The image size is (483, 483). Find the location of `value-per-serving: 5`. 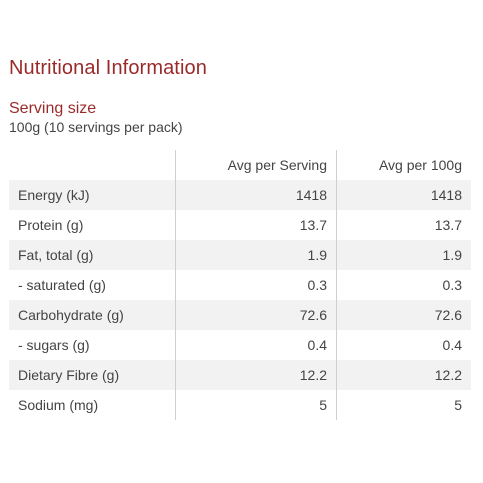

value-per-serving: 5 is located at coordinates (256, 405).